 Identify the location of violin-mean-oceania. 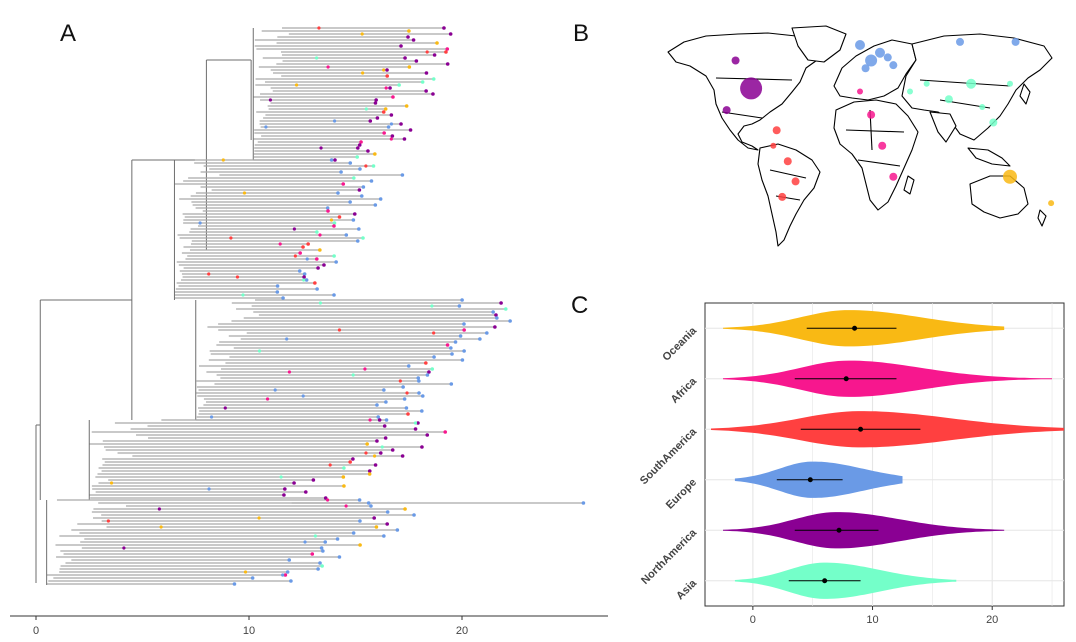
(855, 328).